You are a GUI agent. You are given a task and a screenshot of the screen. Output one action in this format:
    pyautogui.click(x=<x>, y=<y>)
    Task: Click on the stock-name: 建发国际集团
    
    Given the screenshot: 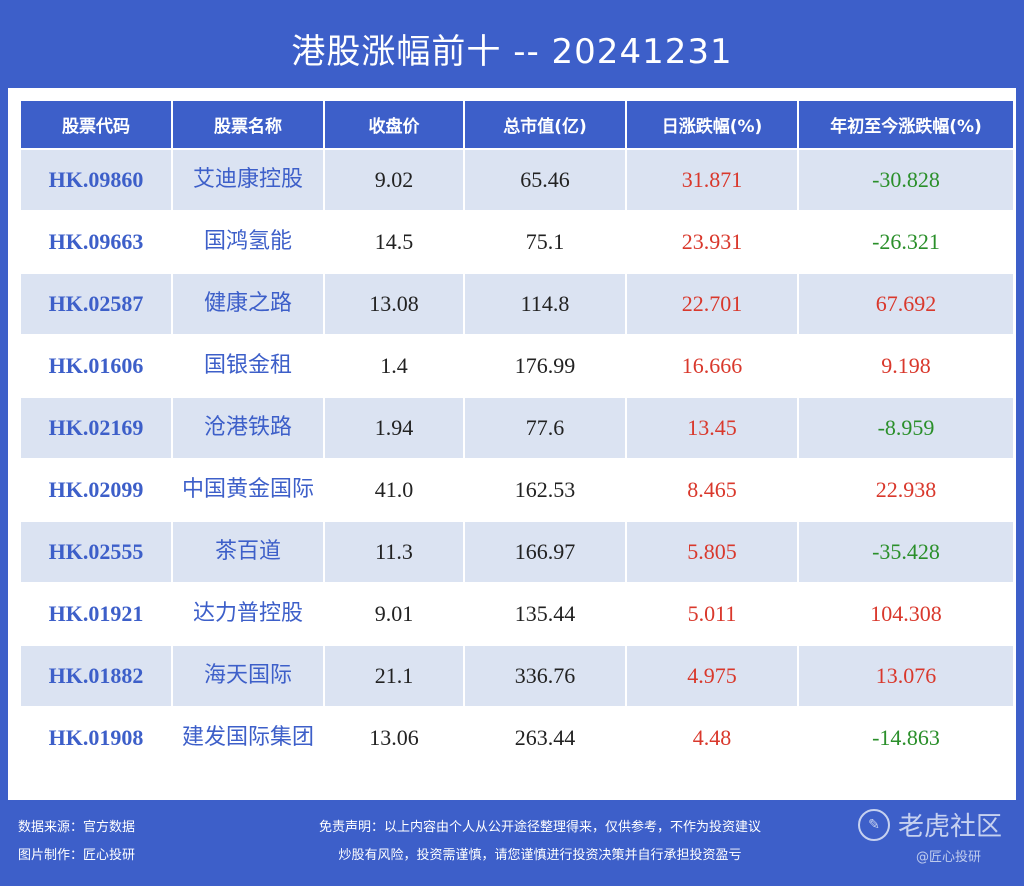 What is the action you would take?
    pyautogui.click(x=248, y=738)
    